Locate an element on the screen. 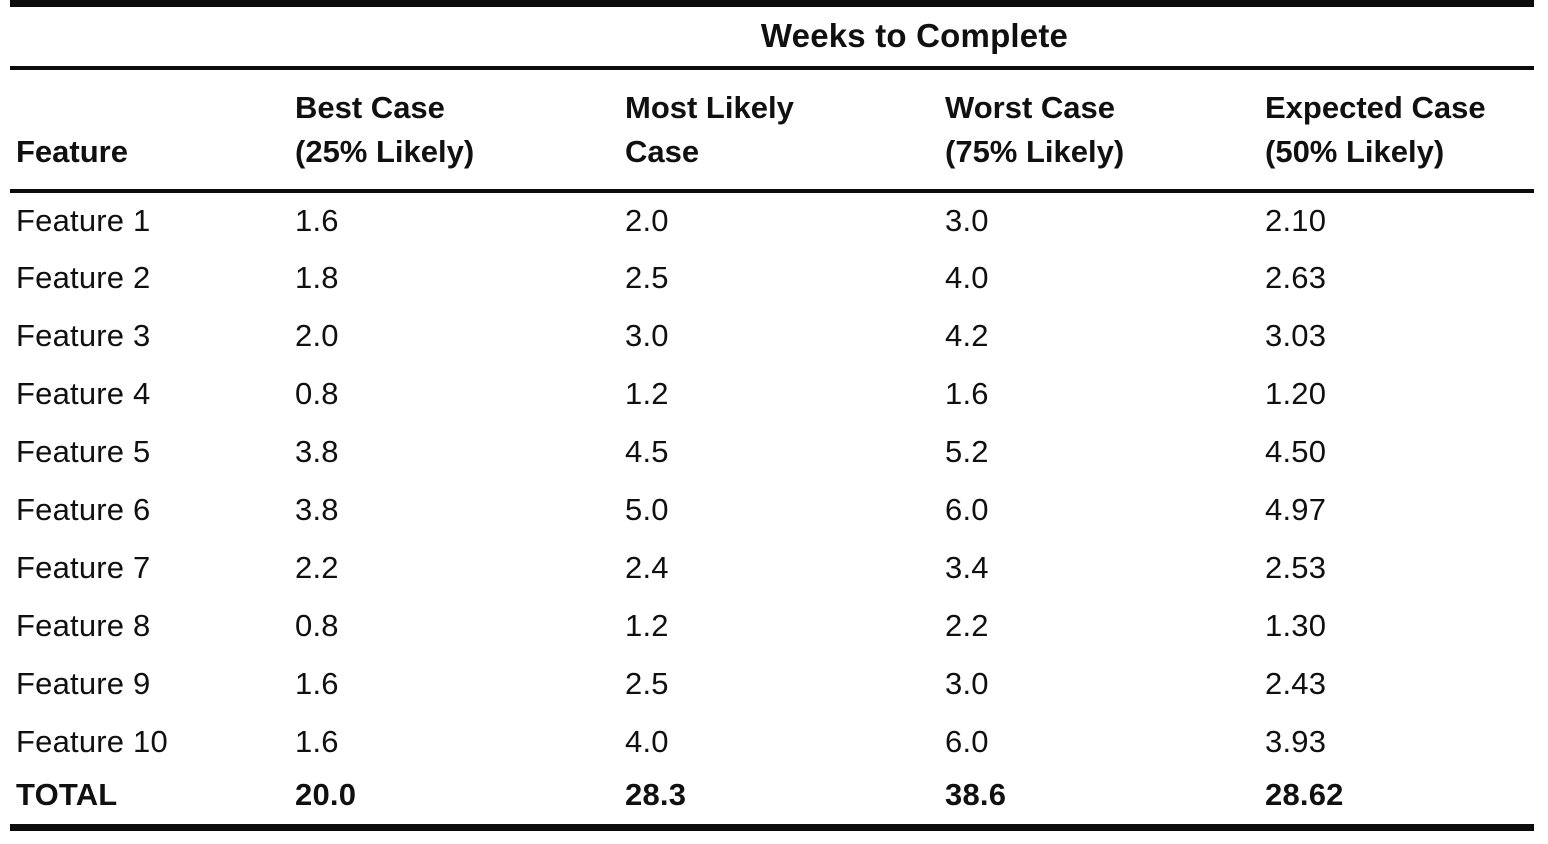  feature-cell: Feature 2 is located at coordinates (83, 278).